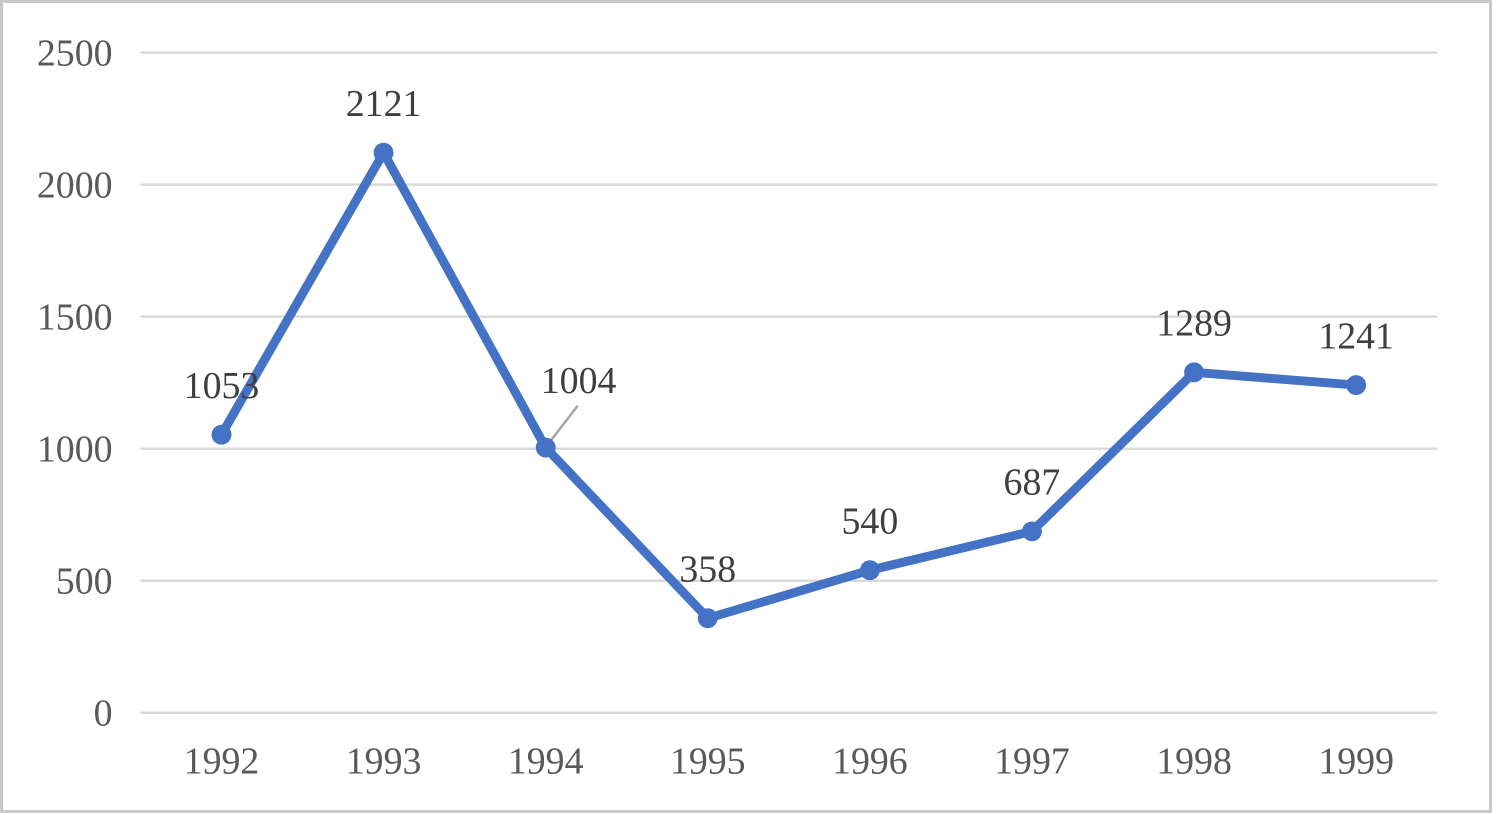 The width and height of the screenshot is (1492, 813). What do you see at coordinates (1032, 483) in the screenshot?
I see `data-label-1997: 687` at bounding box center [1032, 483].